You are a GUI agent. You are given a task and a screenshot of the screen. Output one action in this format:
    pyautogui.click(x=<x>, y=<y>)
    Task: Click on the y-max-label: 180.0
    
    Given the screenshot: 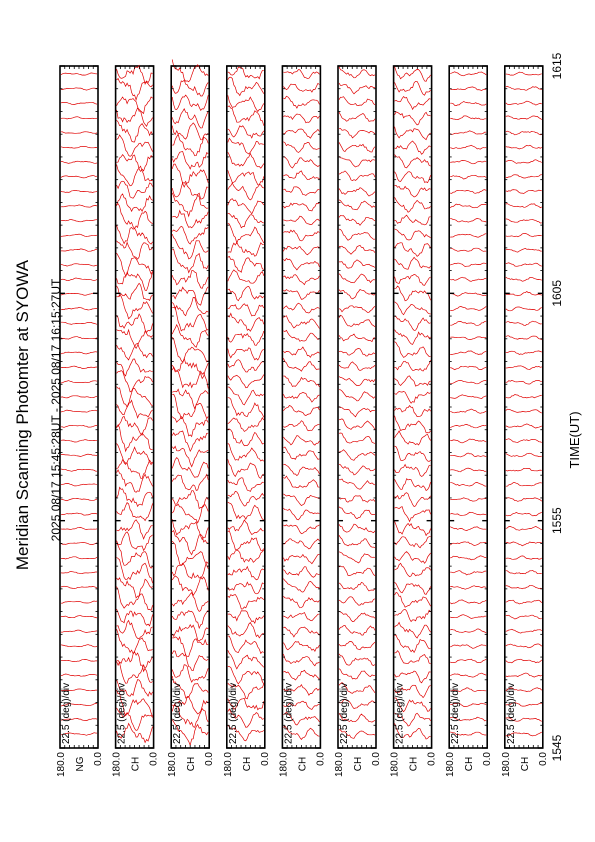 What is the action you would take?
    pyautogui.click(x=117, y=764)
    